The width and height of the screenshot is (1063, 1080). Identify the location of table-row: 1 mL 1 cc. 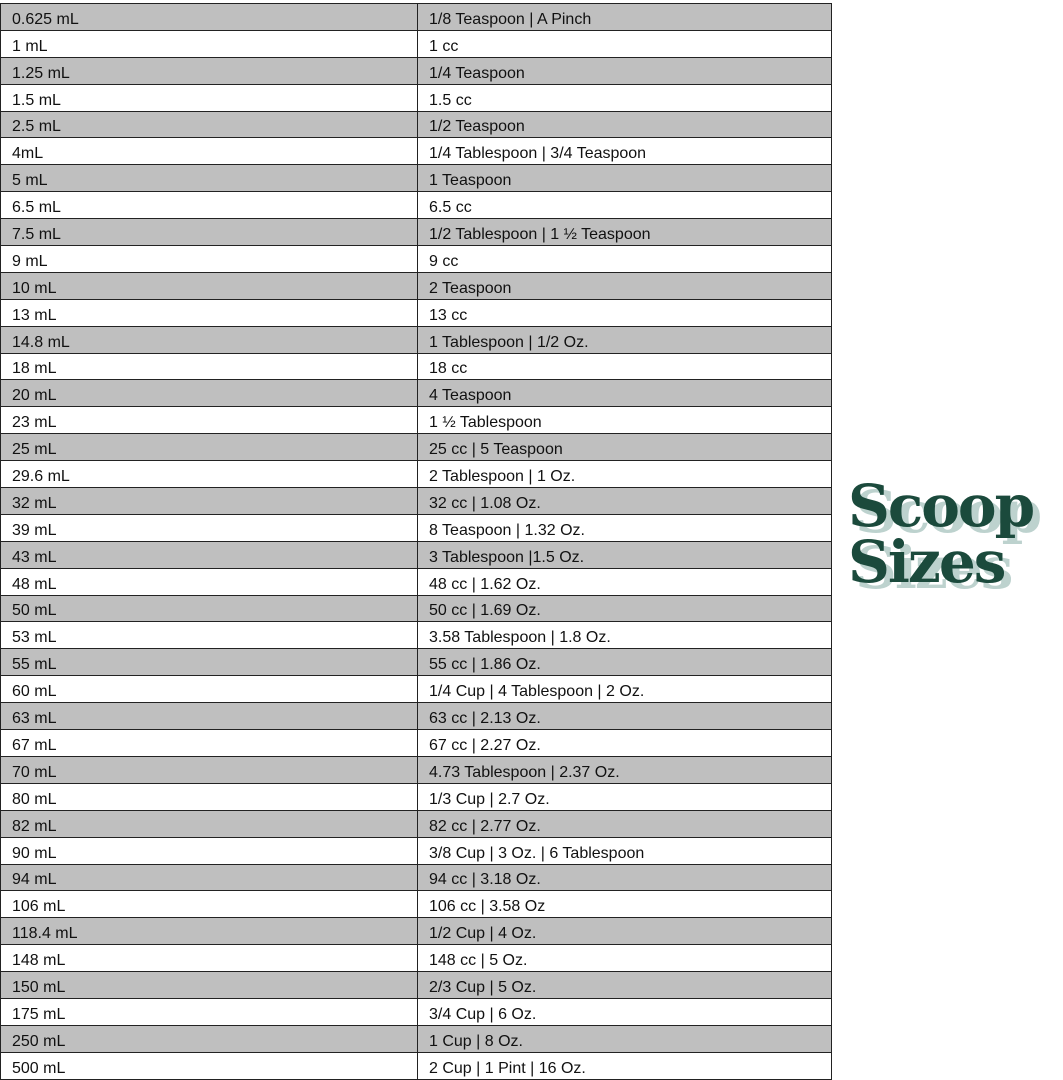
(416, 43).